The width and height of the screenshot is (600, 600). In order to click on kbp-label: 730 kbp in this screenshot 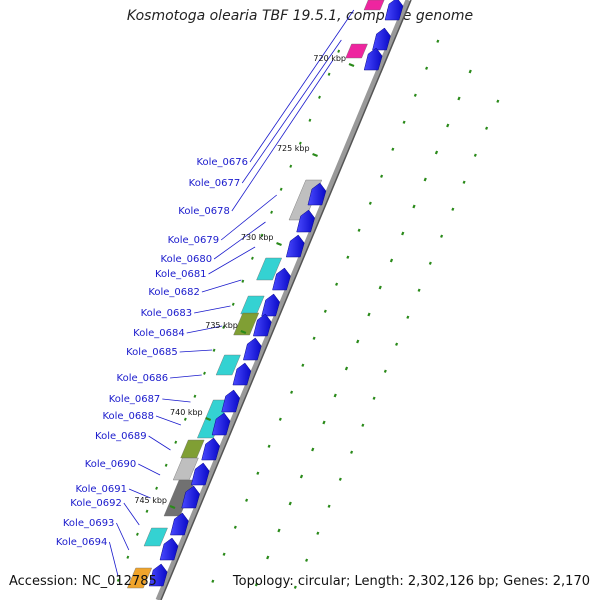, I will do `click(257, 237)`.